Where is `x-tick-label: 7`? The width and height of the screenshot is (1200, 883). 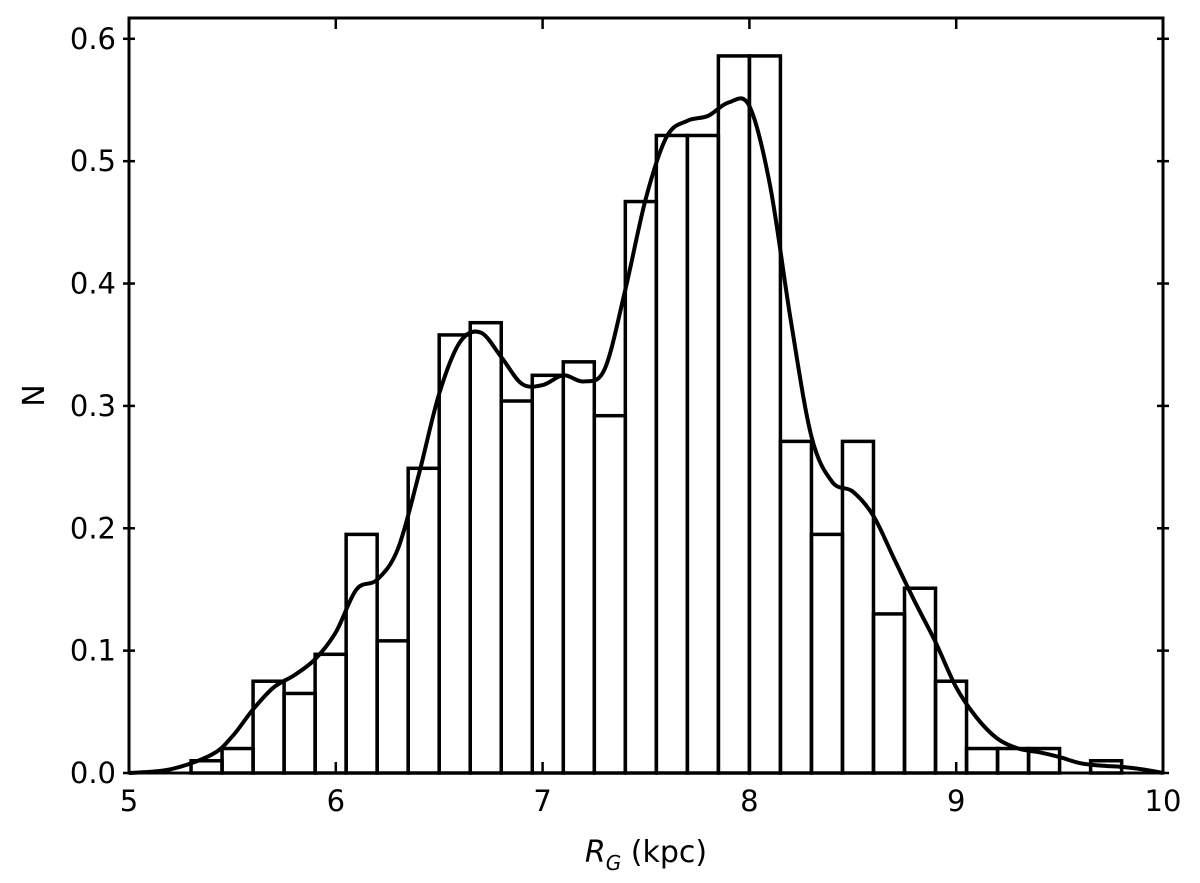 x-tick-label: 7 is located at coordinates (542, 801).